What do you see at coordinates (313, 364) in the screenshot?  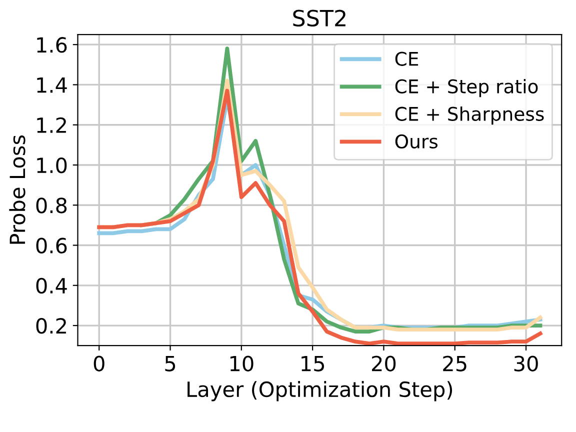 I see `x-tick-label: 15` at bounding box center [313, 364].